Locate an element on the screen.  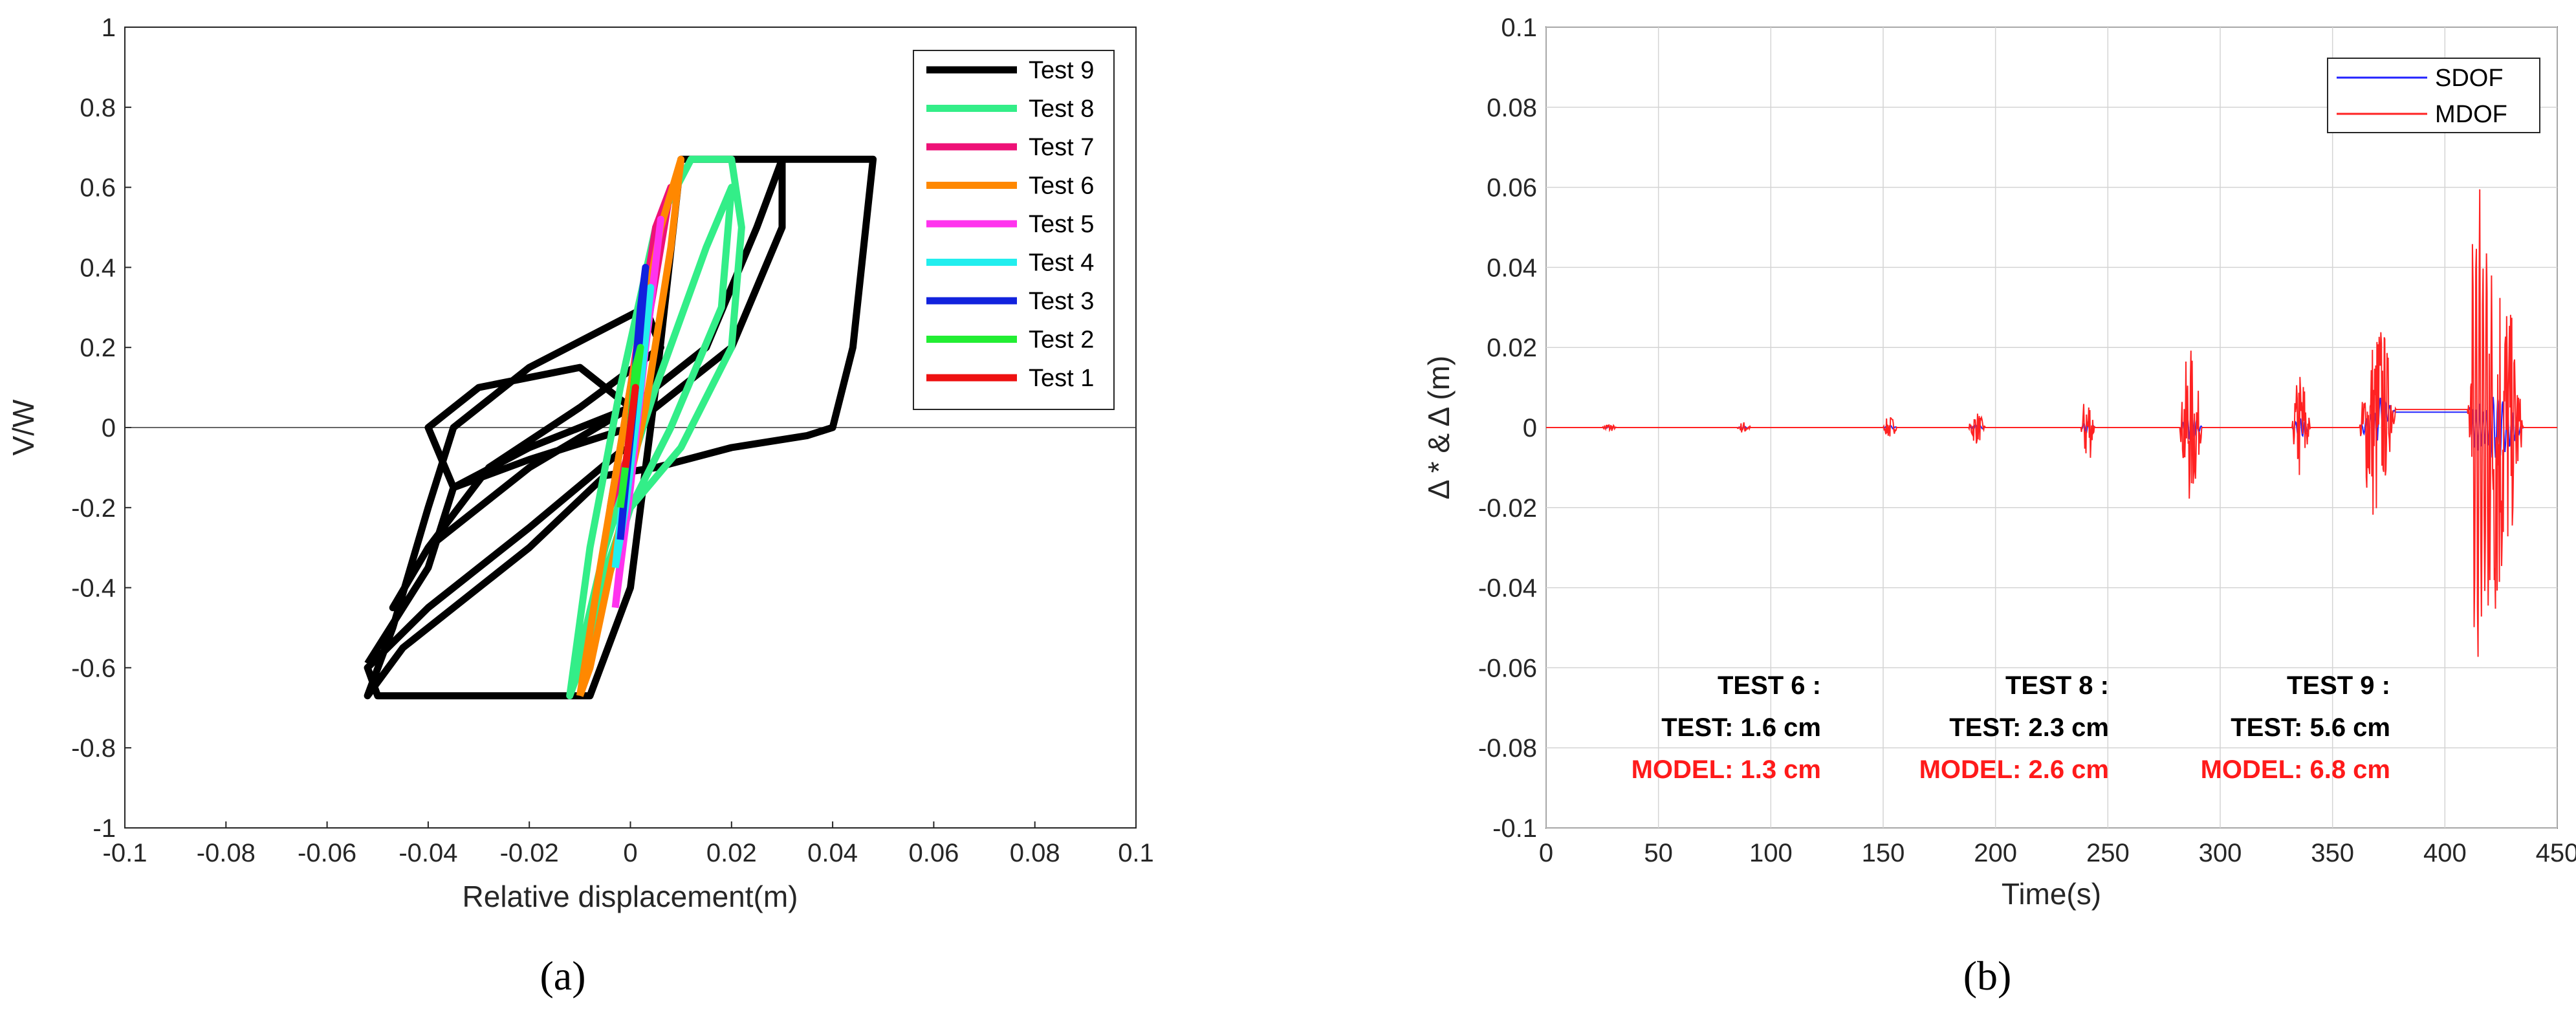
x-tick-label-b: 300 is located at coordinates (2220, 853).